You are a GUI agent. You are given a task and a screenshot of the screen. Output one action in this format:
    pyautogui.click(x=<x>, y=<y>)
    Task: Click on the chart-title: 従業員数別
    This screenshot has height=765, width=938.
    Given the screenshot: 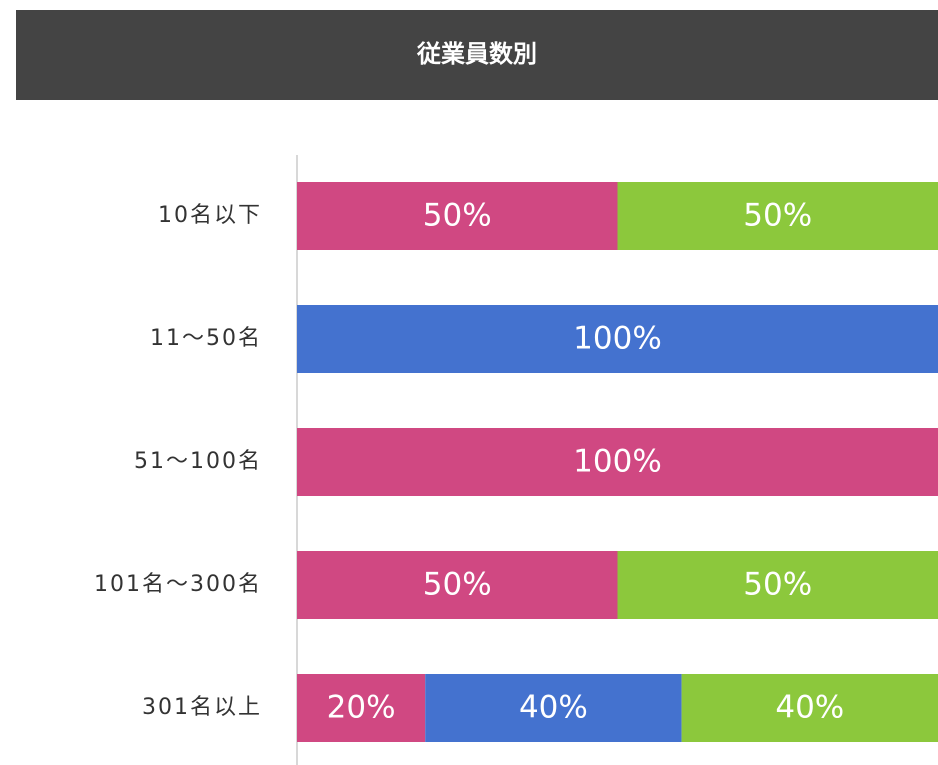 What is the action you would take?
    pyautogui.click(x=476, y=54)
    